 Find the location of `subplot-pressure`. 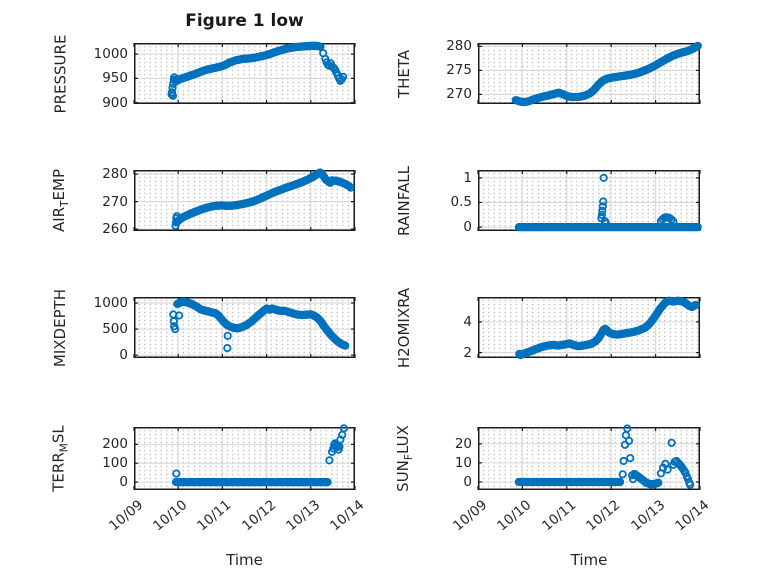

subplot-pressure is located at coordinates (244, 72).